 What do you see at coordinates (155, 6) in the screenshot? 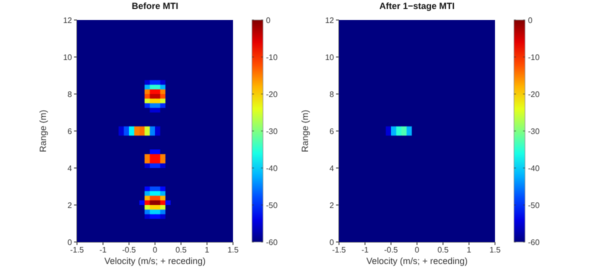
I see `chart-title: Before MTI` at bounding box center [155, 6].